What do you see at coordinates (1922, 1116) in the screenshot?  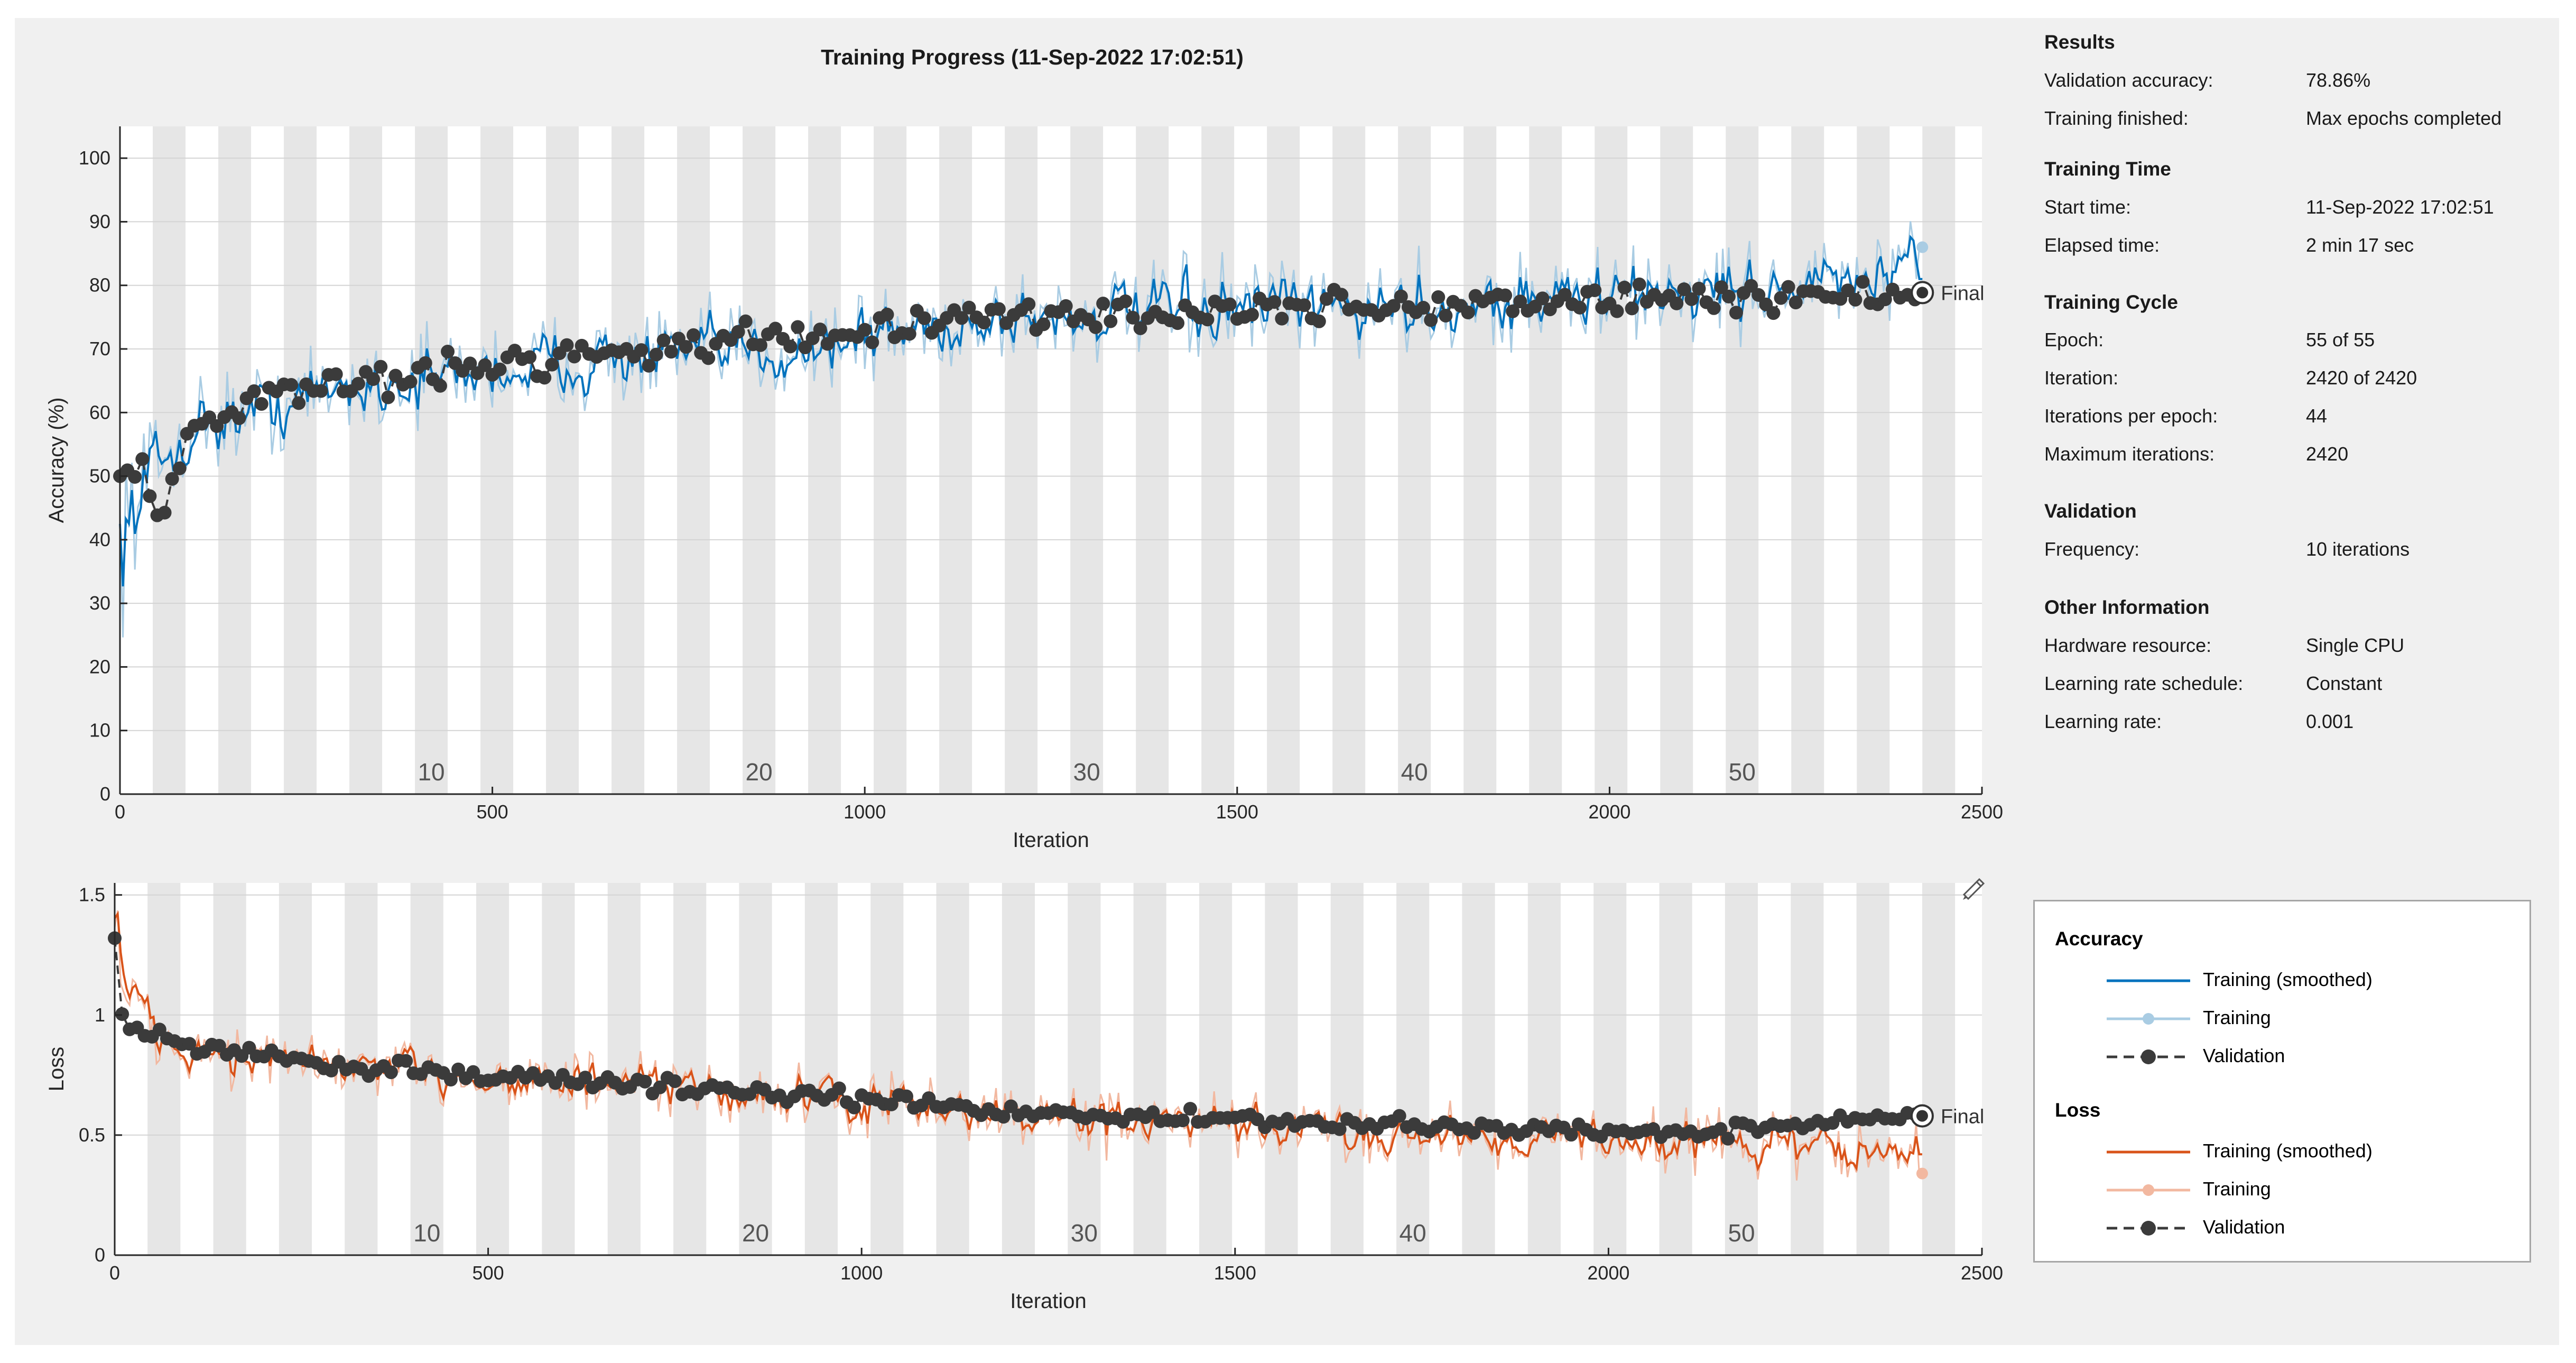 I see `final-marker-dot` at bounding box center [1922, 1116].